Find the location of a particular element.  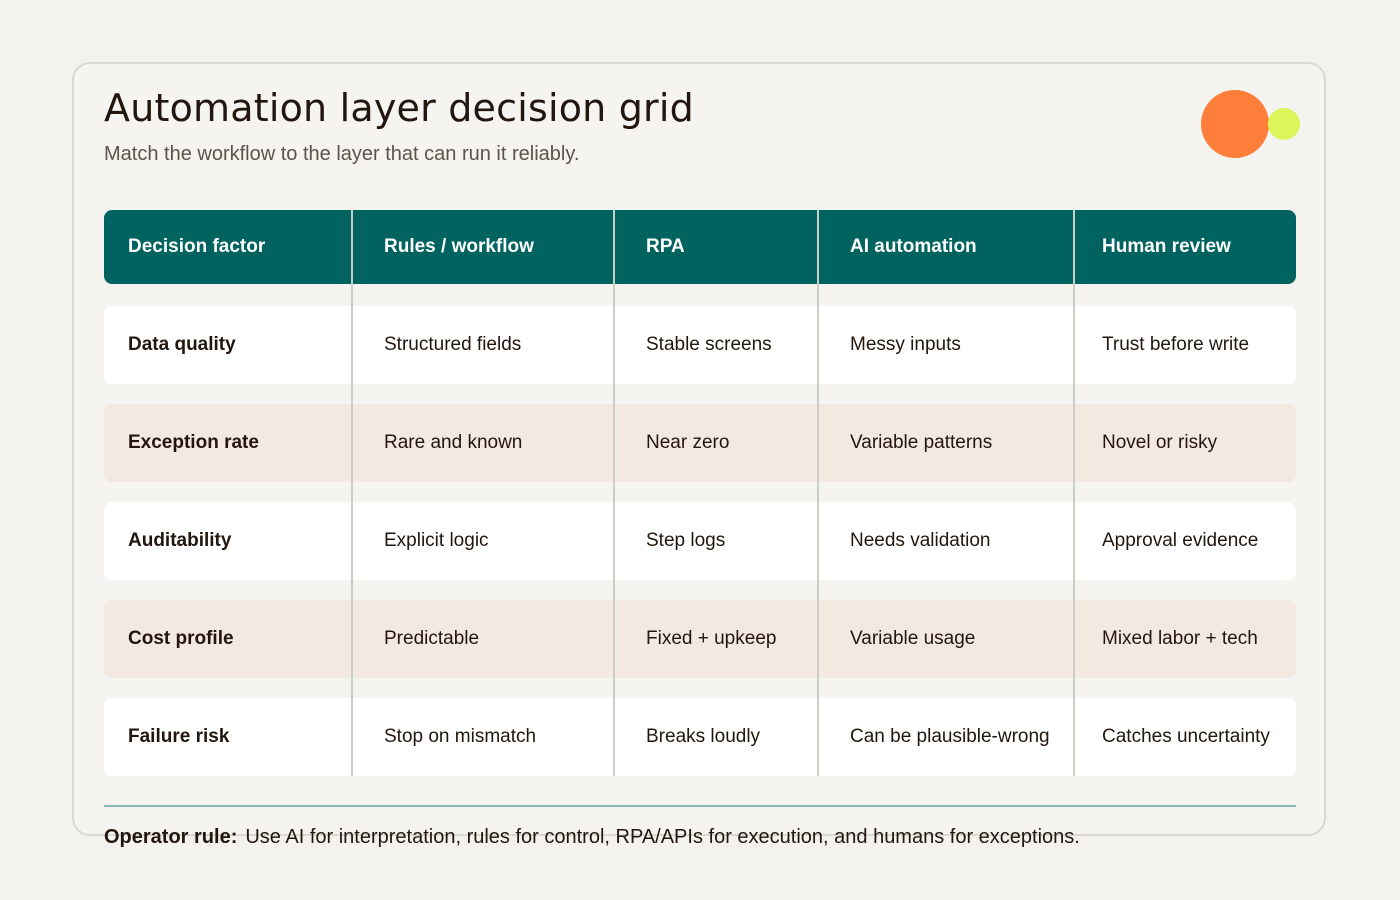

cell-rules-workflow: Explicit logic is located at coordinates (436, 540).